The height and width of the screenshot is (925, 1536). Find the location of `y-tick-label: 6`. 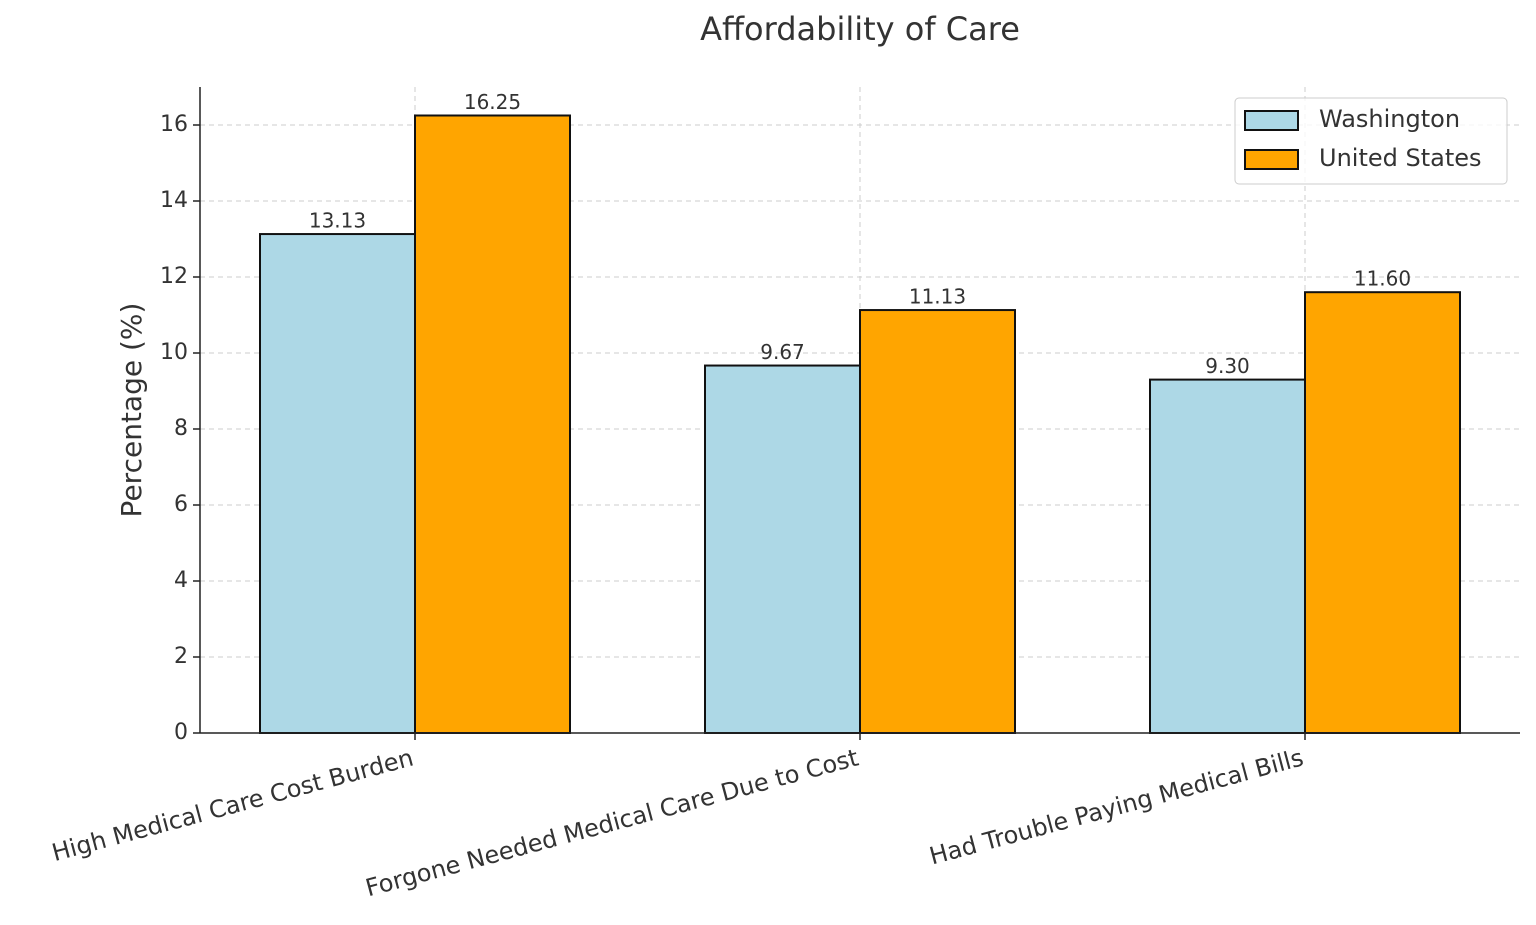

y-tick-label: 6 is located at coordinates (181, 504).